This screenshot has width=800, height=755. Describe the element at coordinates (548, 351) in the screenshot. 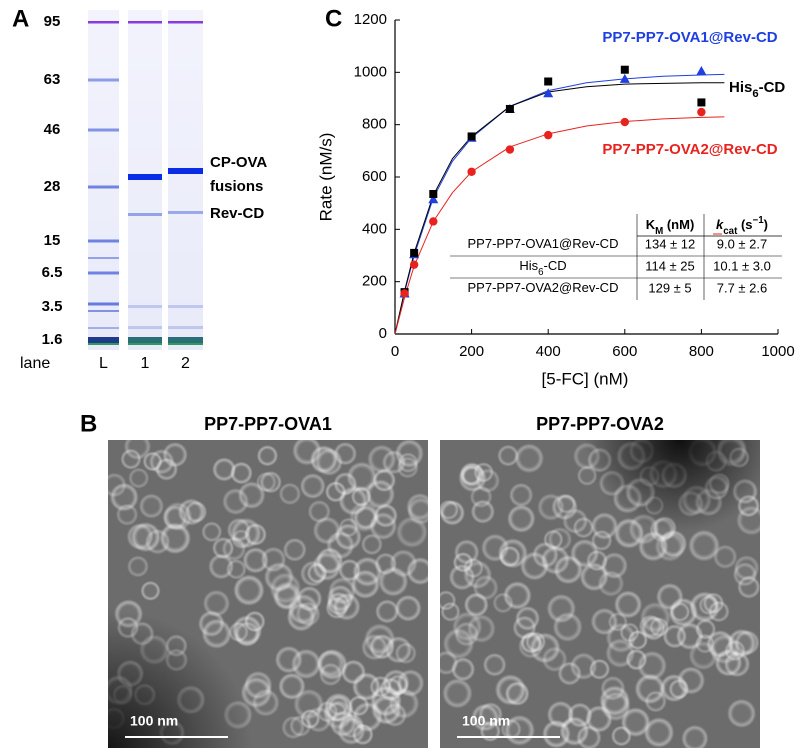

I see `x-tick-label: 400` at that location.